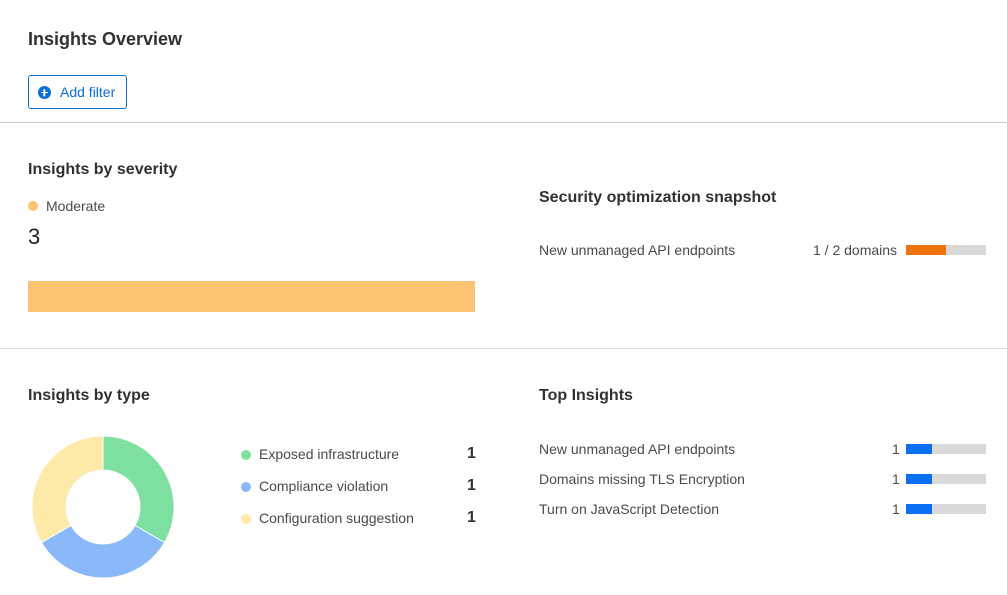 This screenshot has height=595, width=1007. I want to click on add-filter-button: Add filter, so click(77, 92).